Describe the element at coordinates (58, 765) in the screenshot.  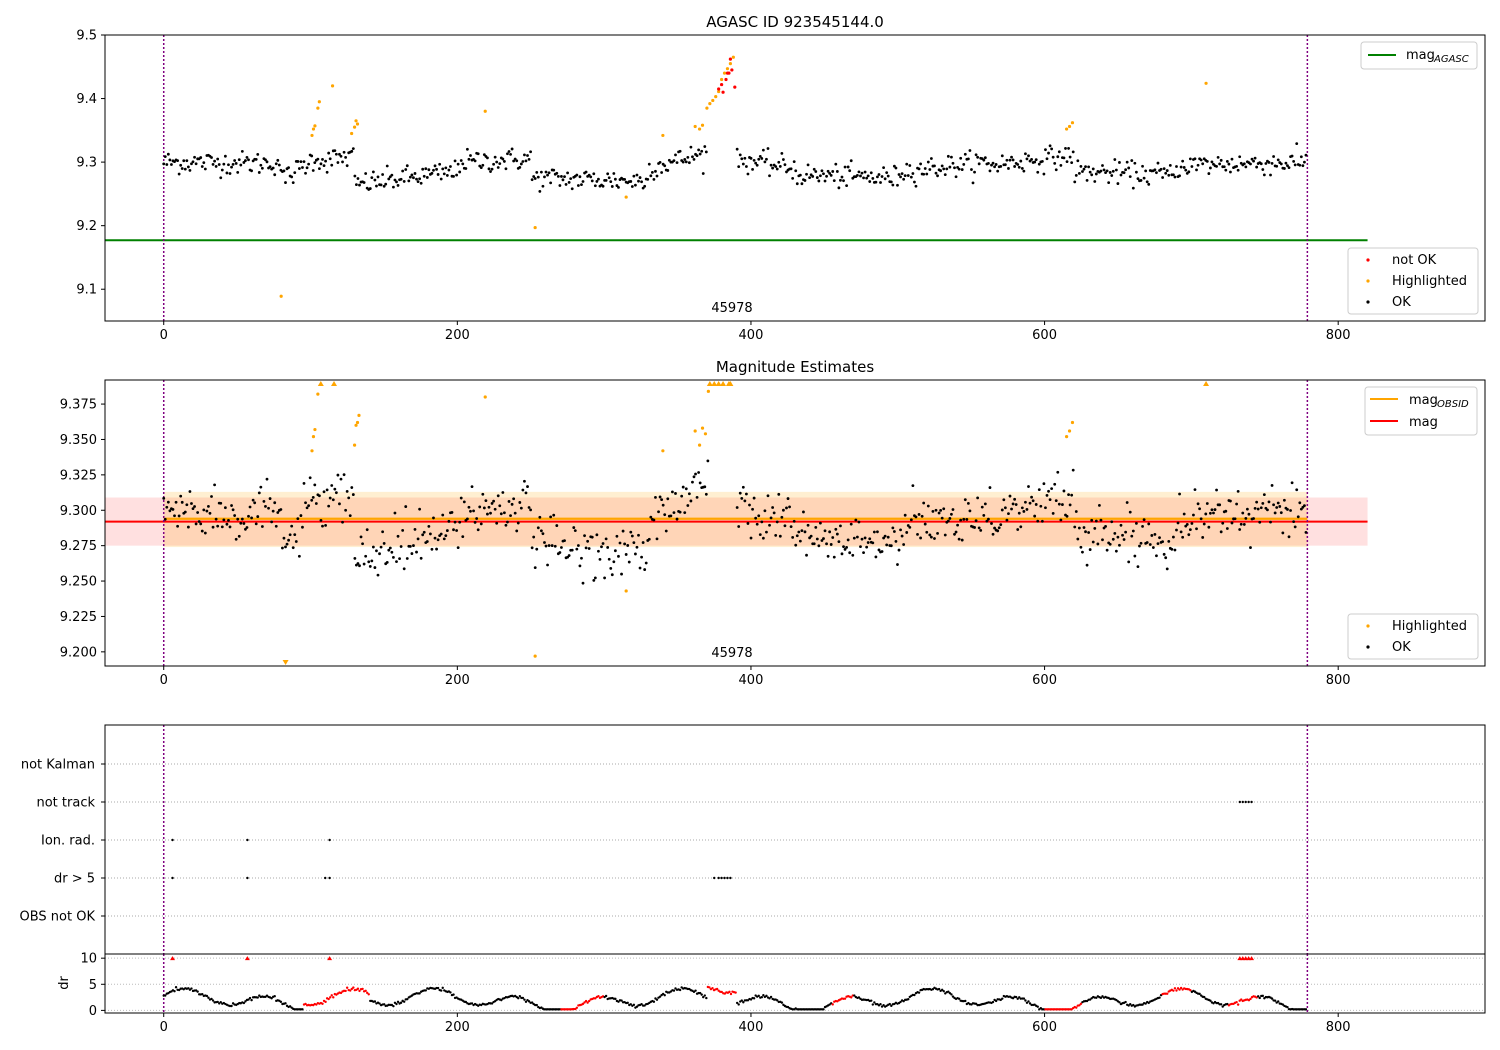
I see `flag-category-label: not Kalman` at that location.